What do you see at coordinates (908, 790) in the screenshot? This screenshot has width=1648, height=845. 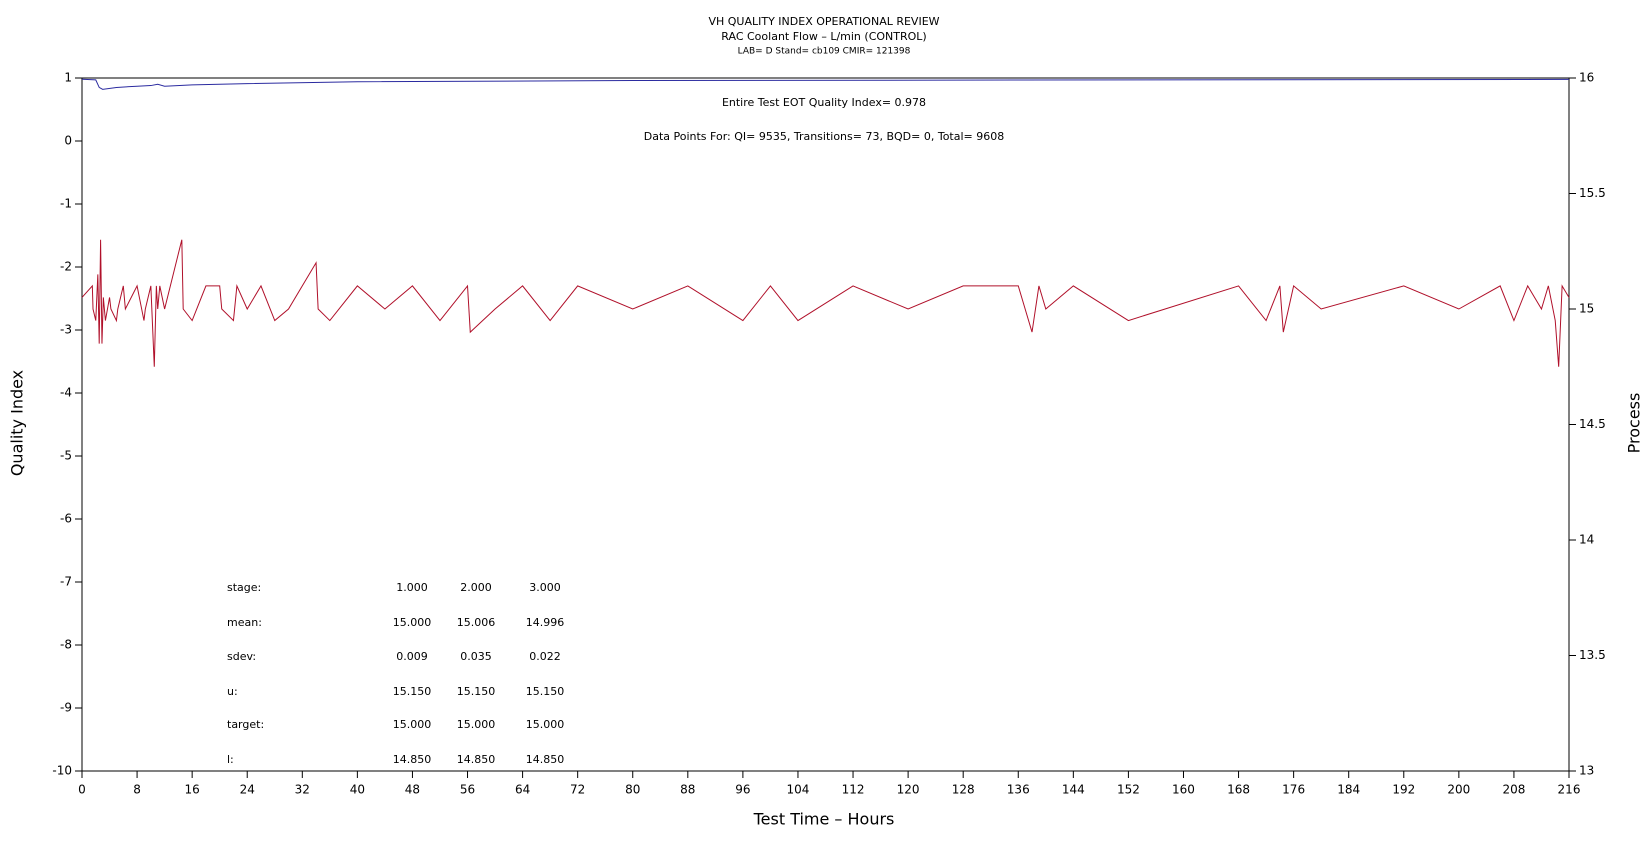 I see `x-tick-label: 120` at bounding box center [908, 790].